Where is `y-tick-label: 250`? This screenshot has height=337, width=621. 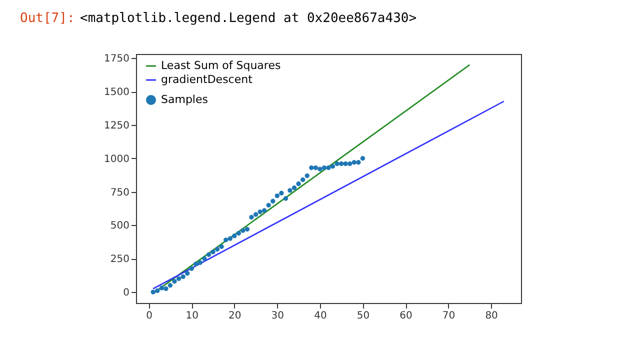
y-tick-label: 250 is located at coordinates (120, 260).